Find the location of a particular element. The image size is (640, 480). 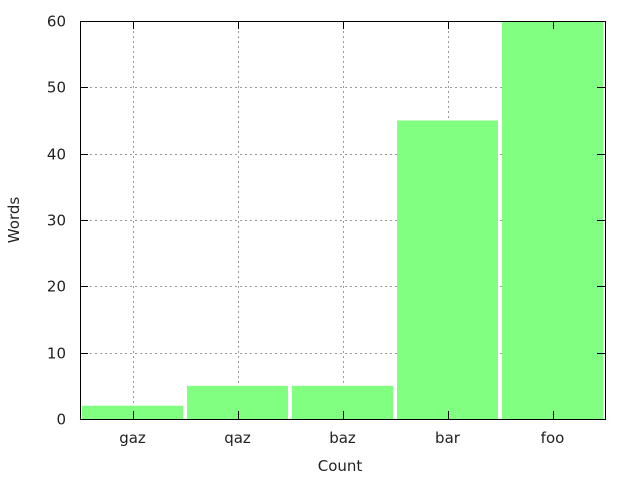

bar-bar is located at coordinates (447, 269).